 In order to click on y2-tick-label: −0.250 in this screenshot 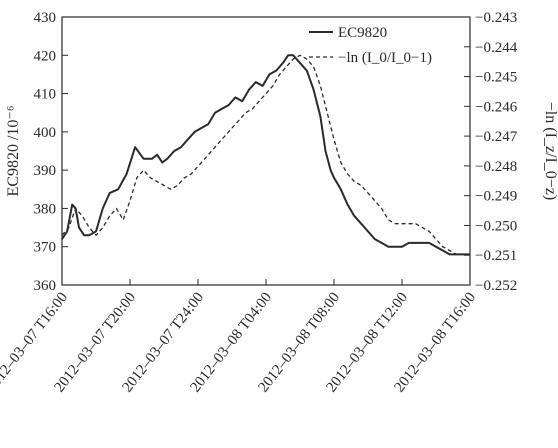, I will do `click(496, 226)`.